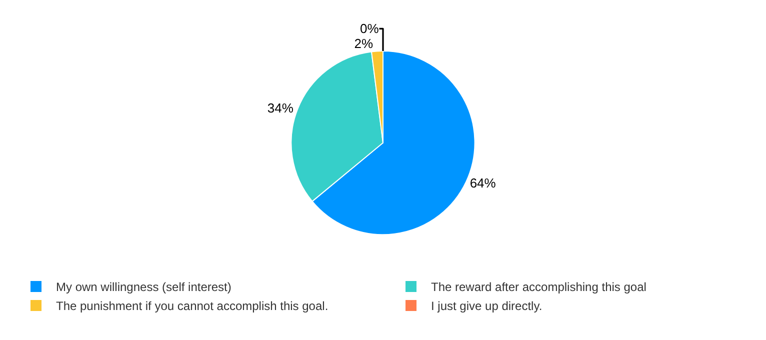 The image size is (766, 340). Describe the element at coordinates (192, 306) in the screenshot. I see `legend-label: The punishment if you cannot accomplish this goal.` at that location.